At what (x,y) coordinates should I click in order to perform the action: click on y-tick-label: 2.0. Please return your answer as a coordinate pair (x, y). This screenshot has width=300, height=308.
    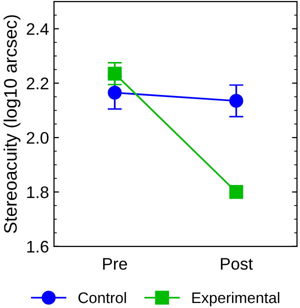
    Looking at the image, I should click on (37, 138).